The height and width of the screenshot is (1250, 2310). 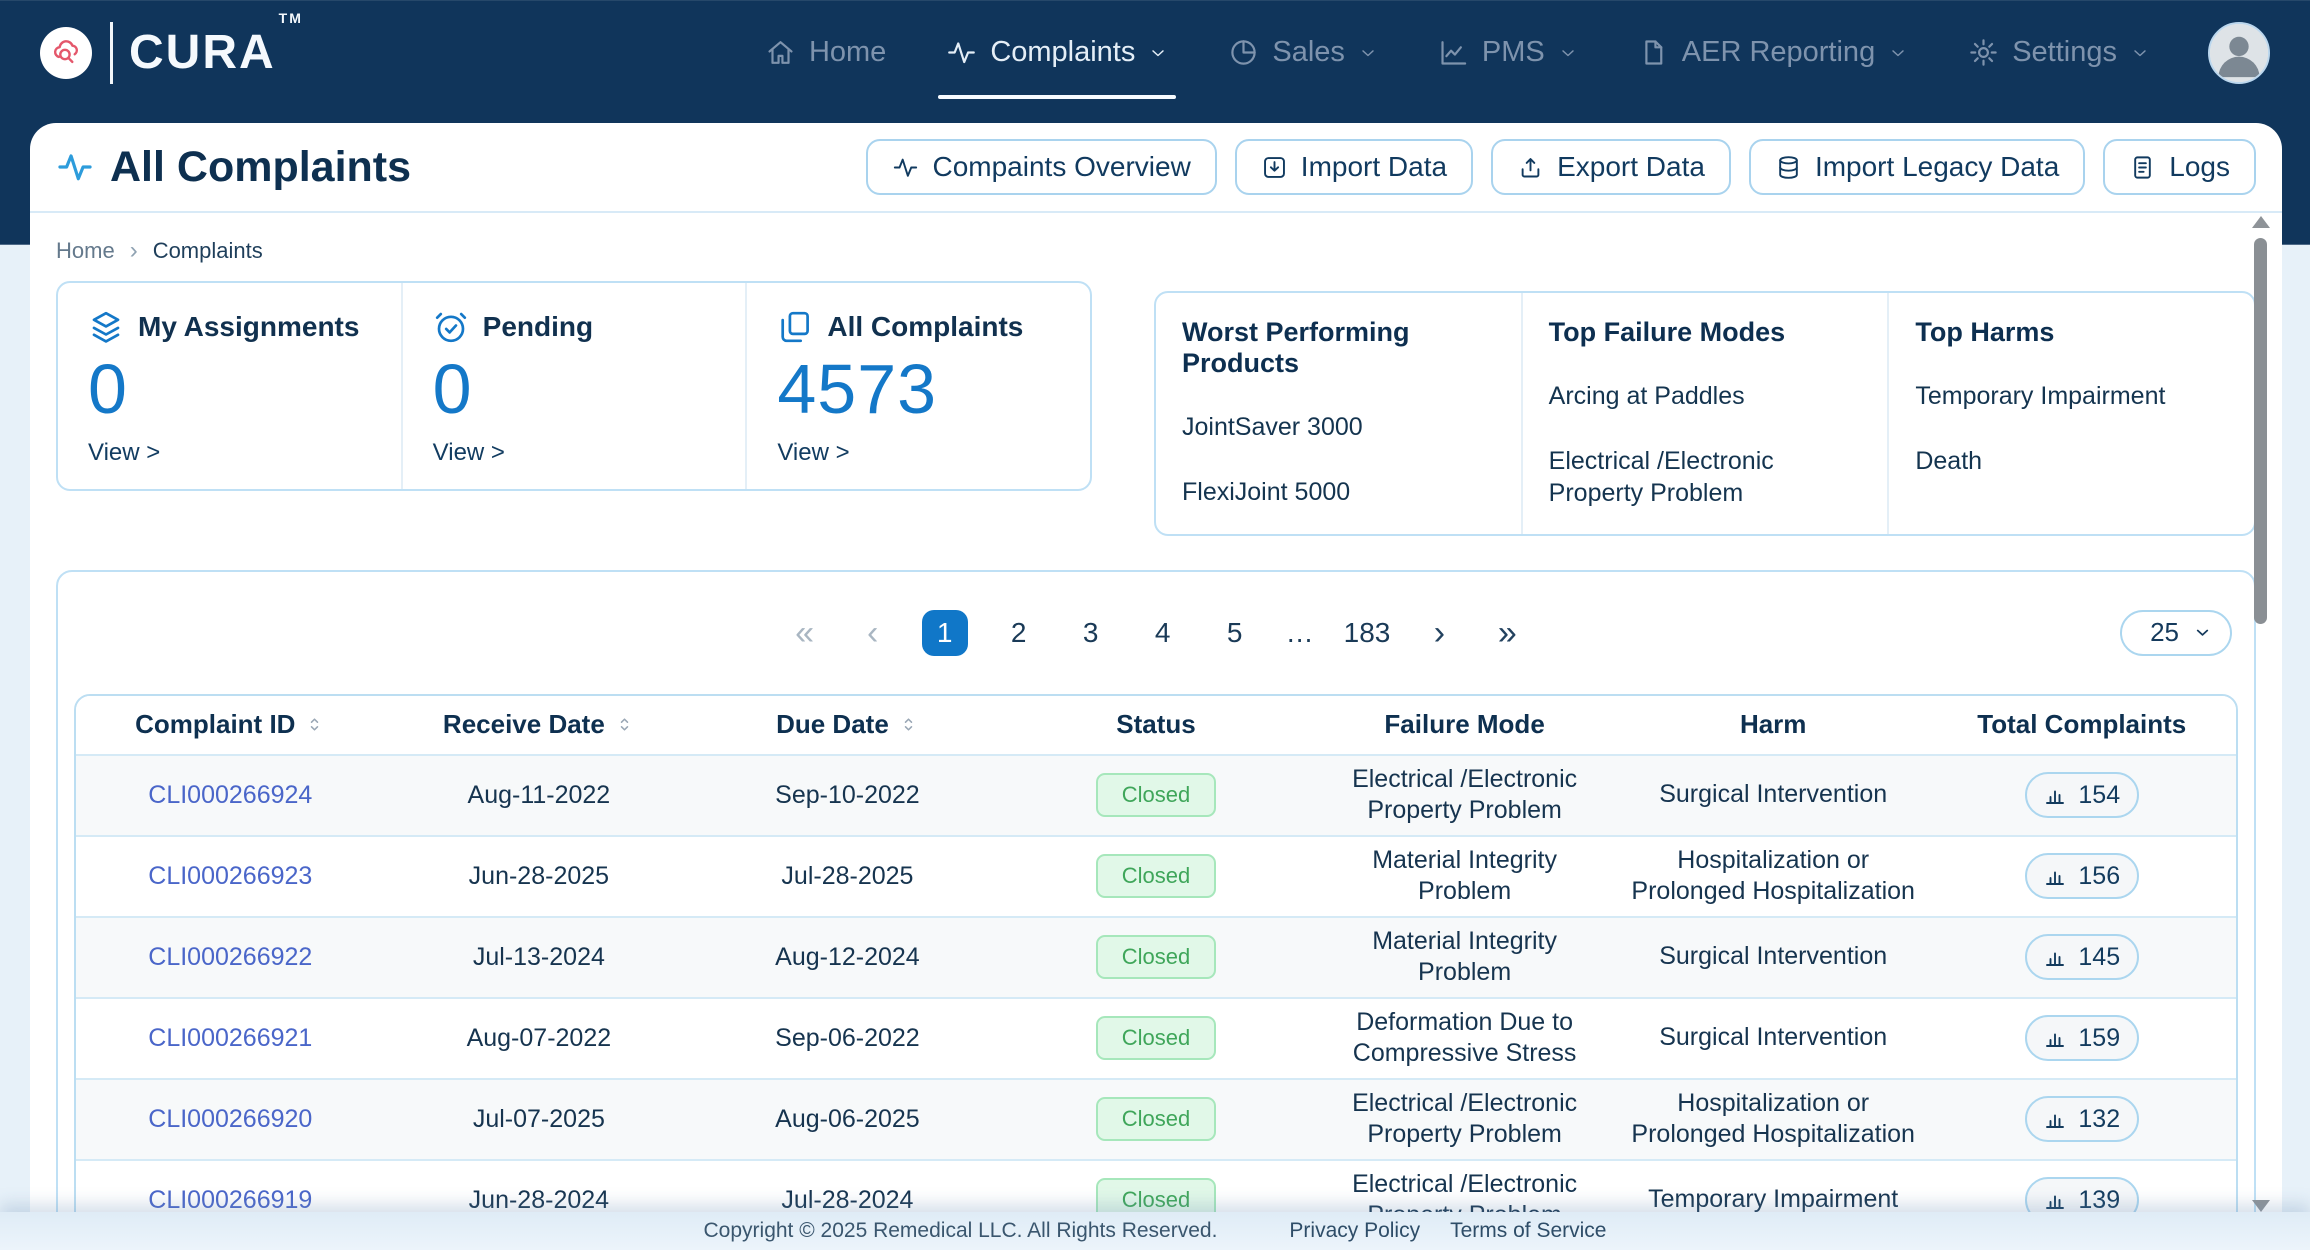 I want to click on insight-item: FlexiJoint 5000, so click(x=1266, y=491).